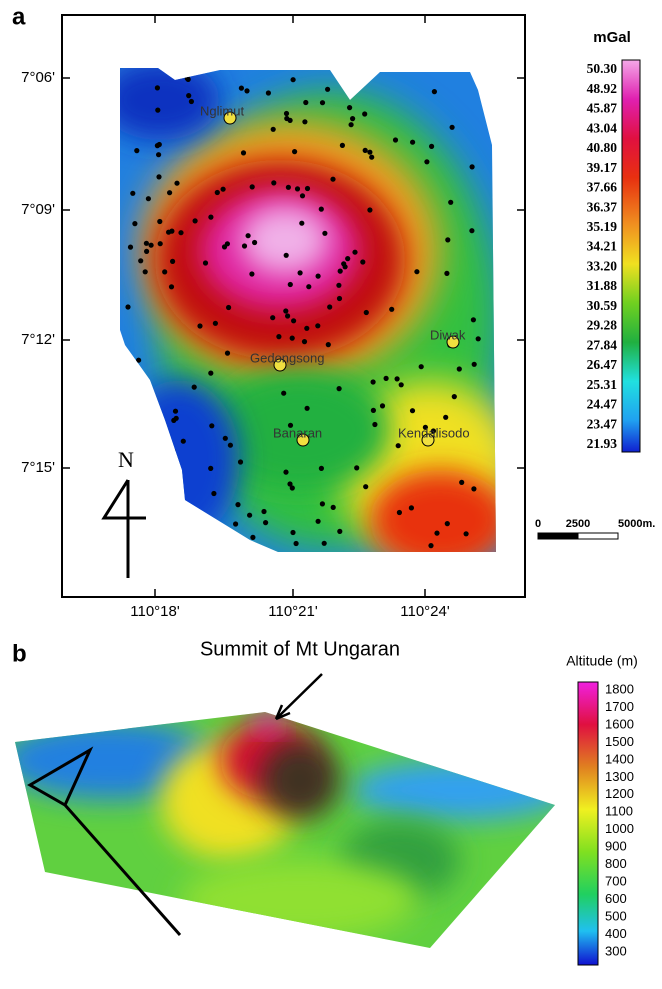  What do you see at coordinates (602, 167) in the screenshot?
I see `colorbar-label: 39.17` at bounding box center [602, 167].